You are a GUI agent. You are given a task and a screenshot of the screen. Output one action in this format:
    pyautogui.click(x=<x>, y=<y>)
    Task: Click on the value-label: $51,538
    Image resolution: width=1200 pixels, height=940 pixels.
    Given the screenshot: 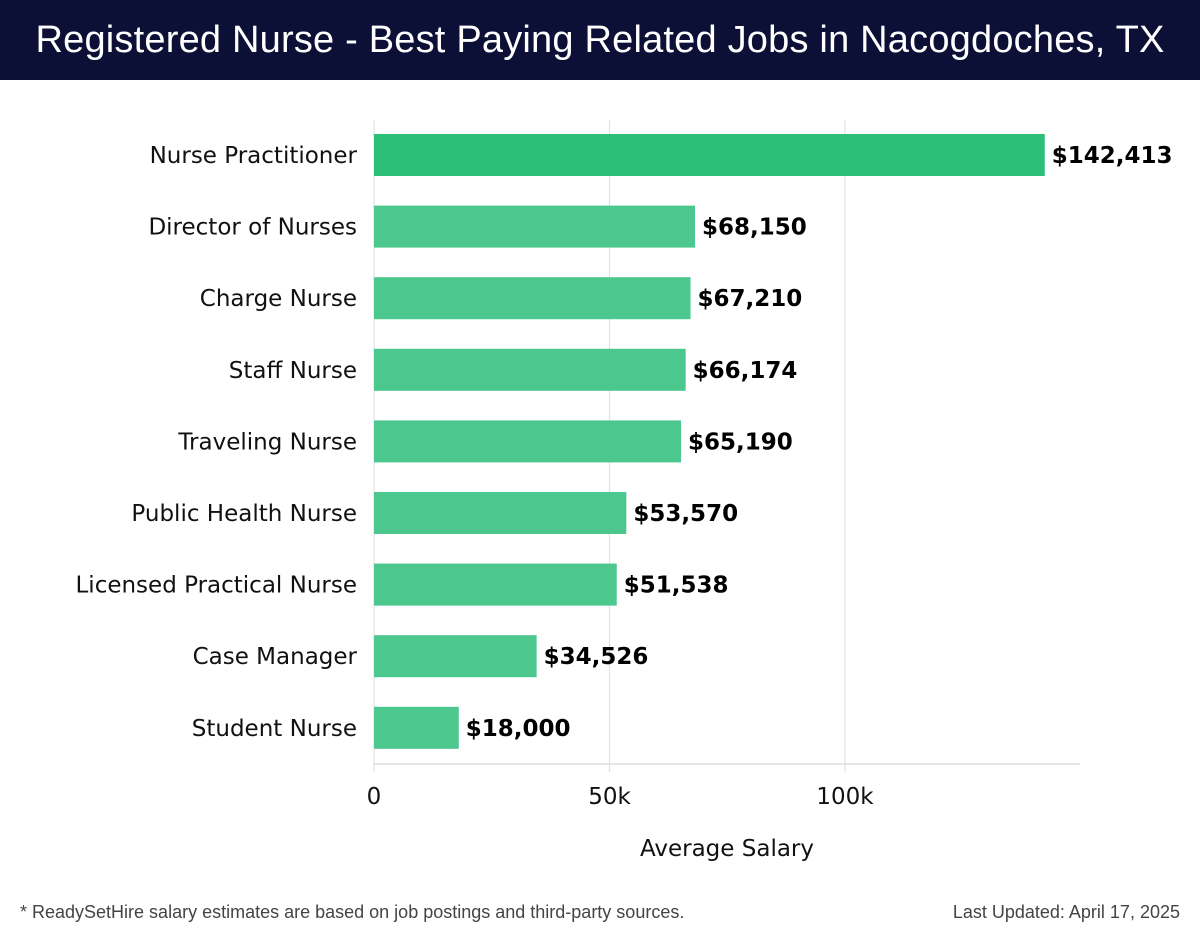 What is the action you would take?
    pyautogui.click(x=676, y=586)
    